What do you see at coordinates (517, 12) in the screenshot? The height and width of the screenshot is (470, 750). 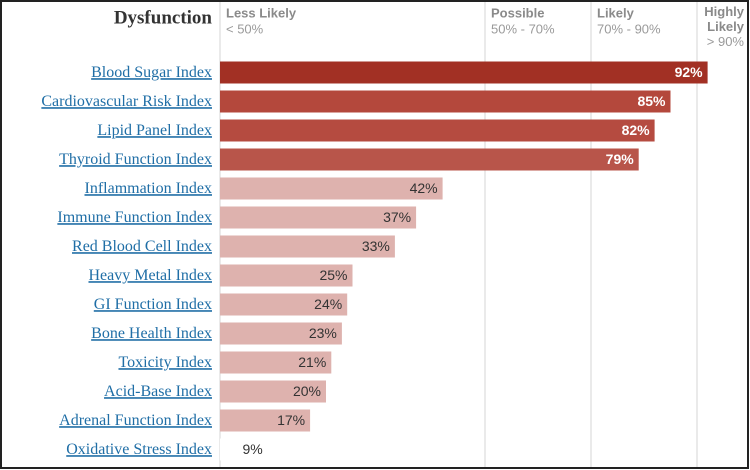 I see `zone-label: Possible` at bounding box center [517, 12].